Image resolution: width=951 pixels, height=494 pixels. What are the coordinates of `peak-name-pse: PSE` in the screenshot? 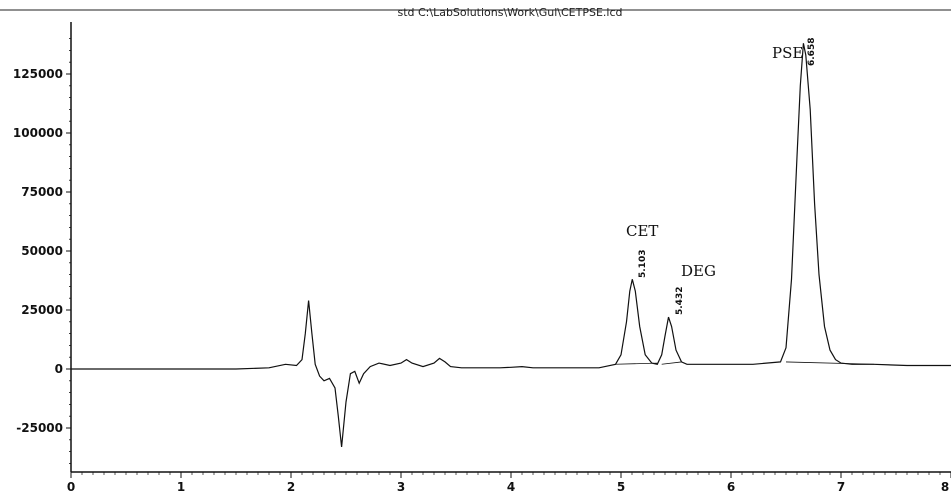 It's located at (787, 53).